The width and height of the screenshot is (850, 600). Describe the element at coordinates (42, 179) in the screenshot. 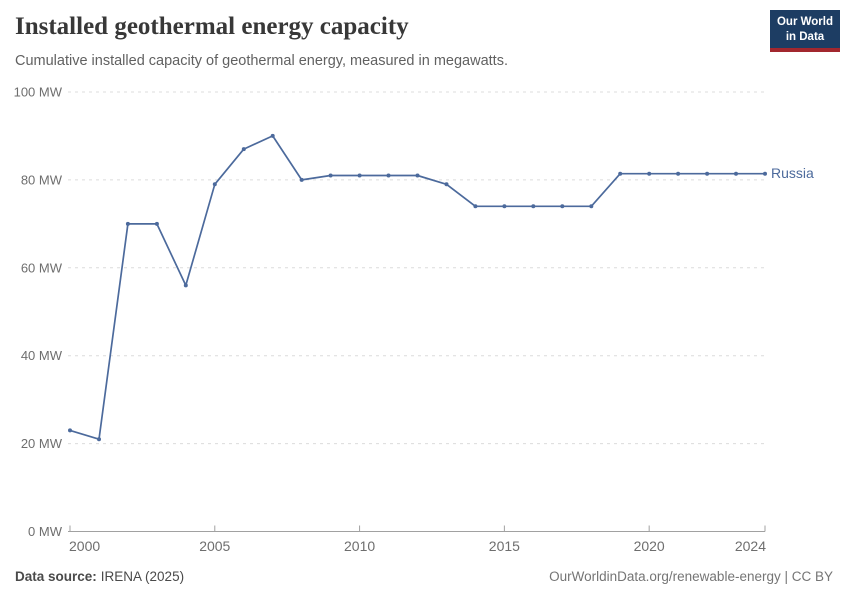

I see `y-tick-label: 80 MW` at that location.